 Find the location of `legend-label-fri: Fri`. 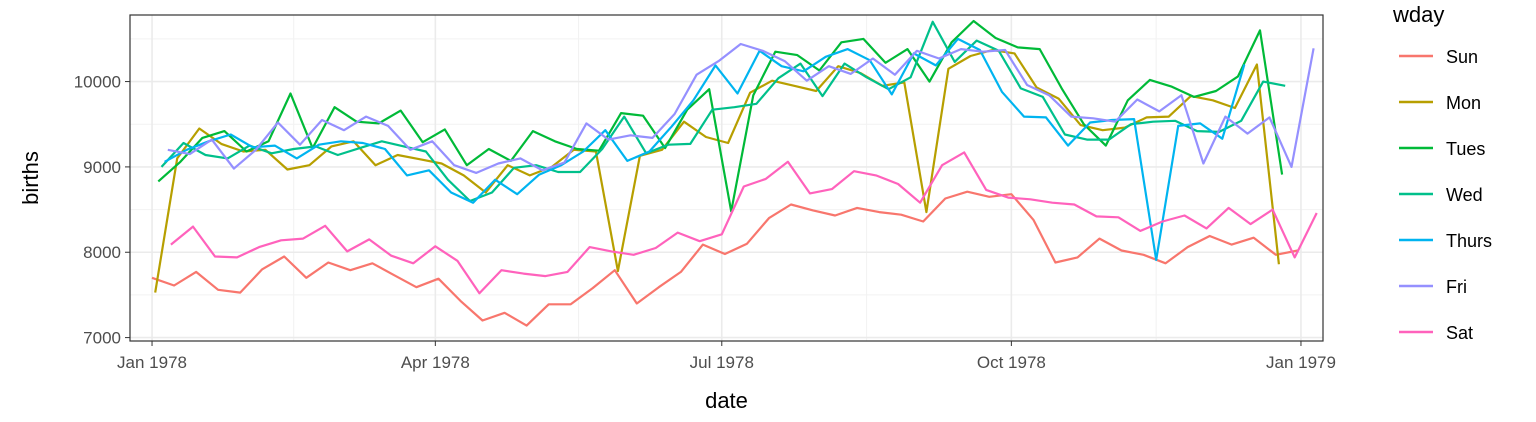

legend-label-fri: Fri is located at coordinates (1456, 287).